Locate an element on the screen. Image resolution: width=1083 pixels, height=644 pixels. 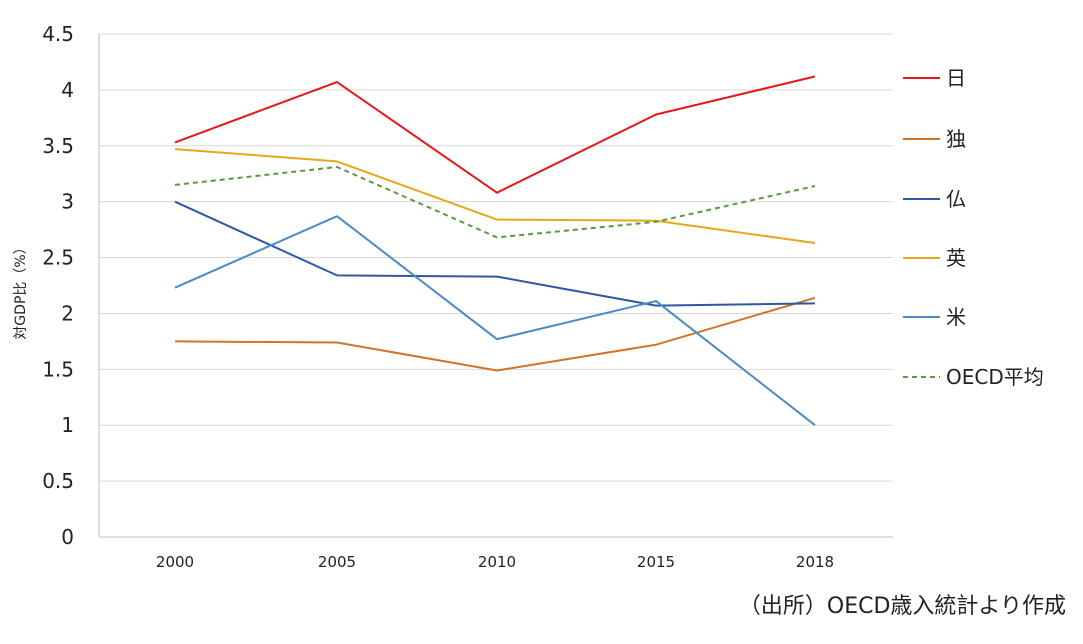
y-tick-label: 1 is located at coordinates (67, 425).